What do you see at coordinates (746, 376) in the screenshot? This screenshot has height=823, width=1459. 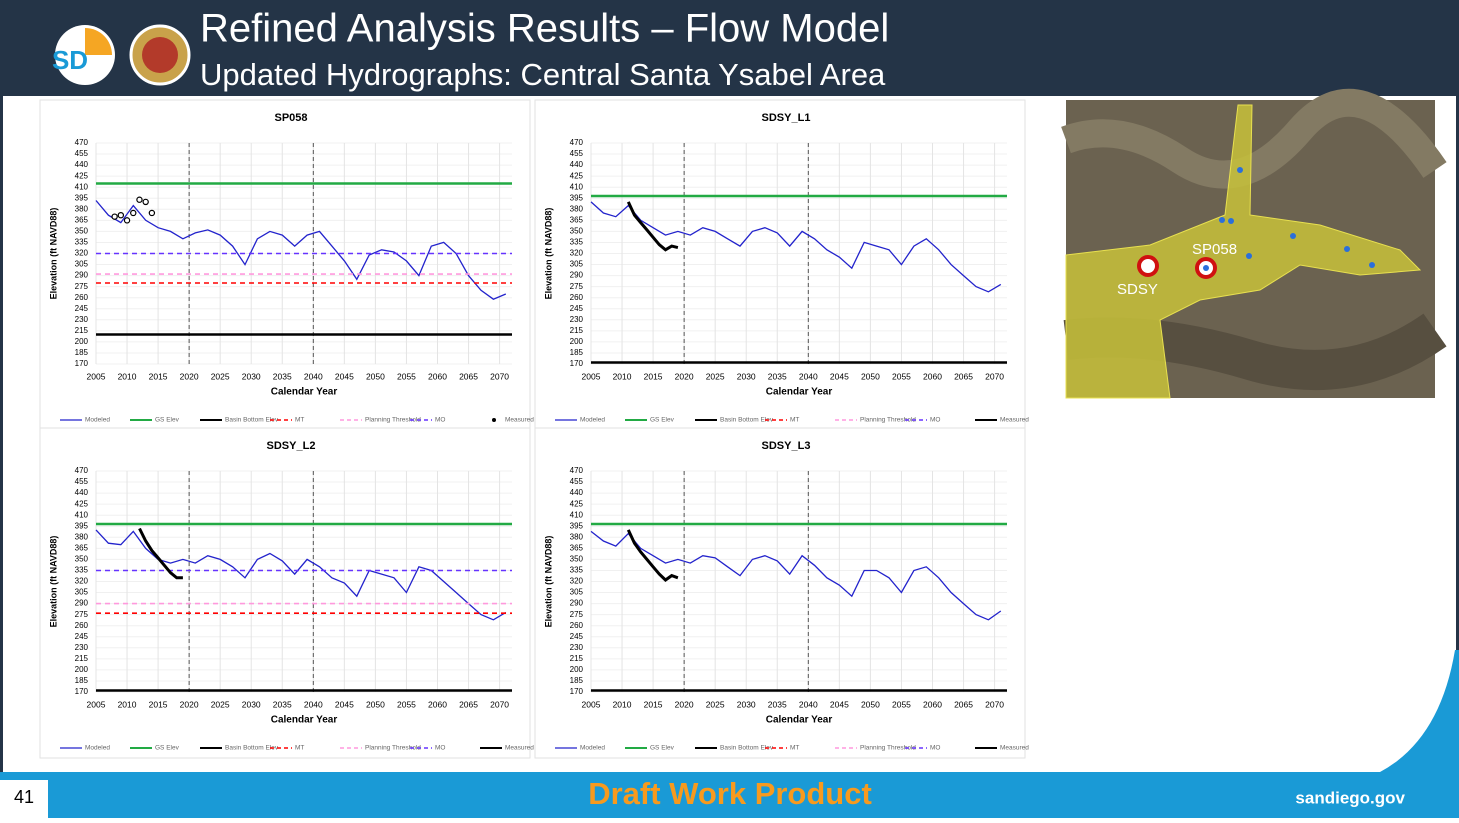 I see `x-tick-label: 2030` at bounding box center [746, 376].